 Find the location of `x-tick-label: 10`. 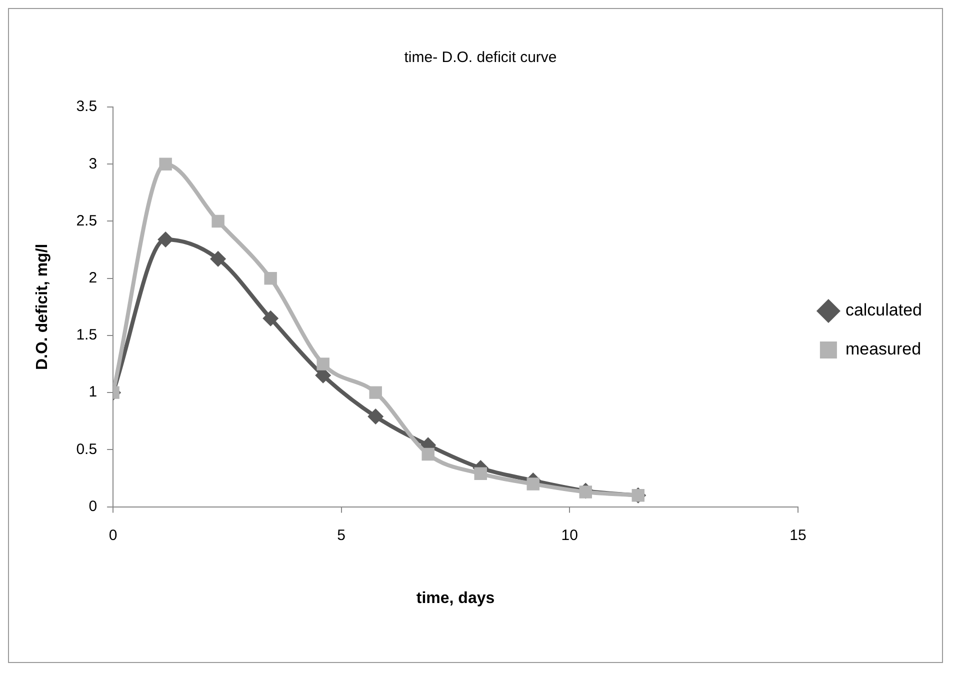

x-tick-label: 10 is located at coordinates (569, 535).